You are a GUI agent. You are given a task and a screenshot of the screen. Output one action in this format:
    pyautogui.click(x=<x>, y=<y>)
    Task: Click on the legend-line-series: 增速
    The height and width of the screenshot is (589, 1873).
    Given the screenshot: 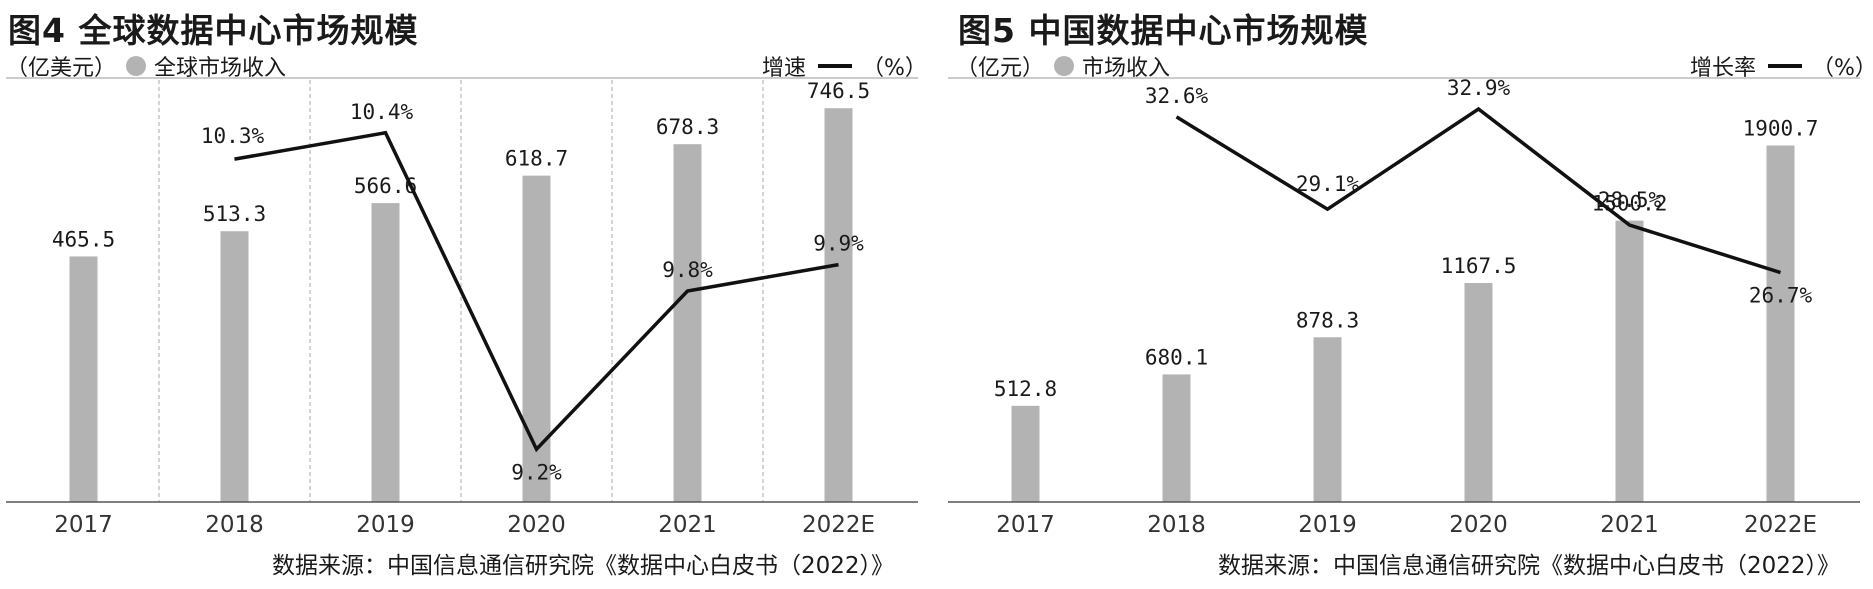 What is the action you would take?
    pyautogui.click(x=784, y=68)
    